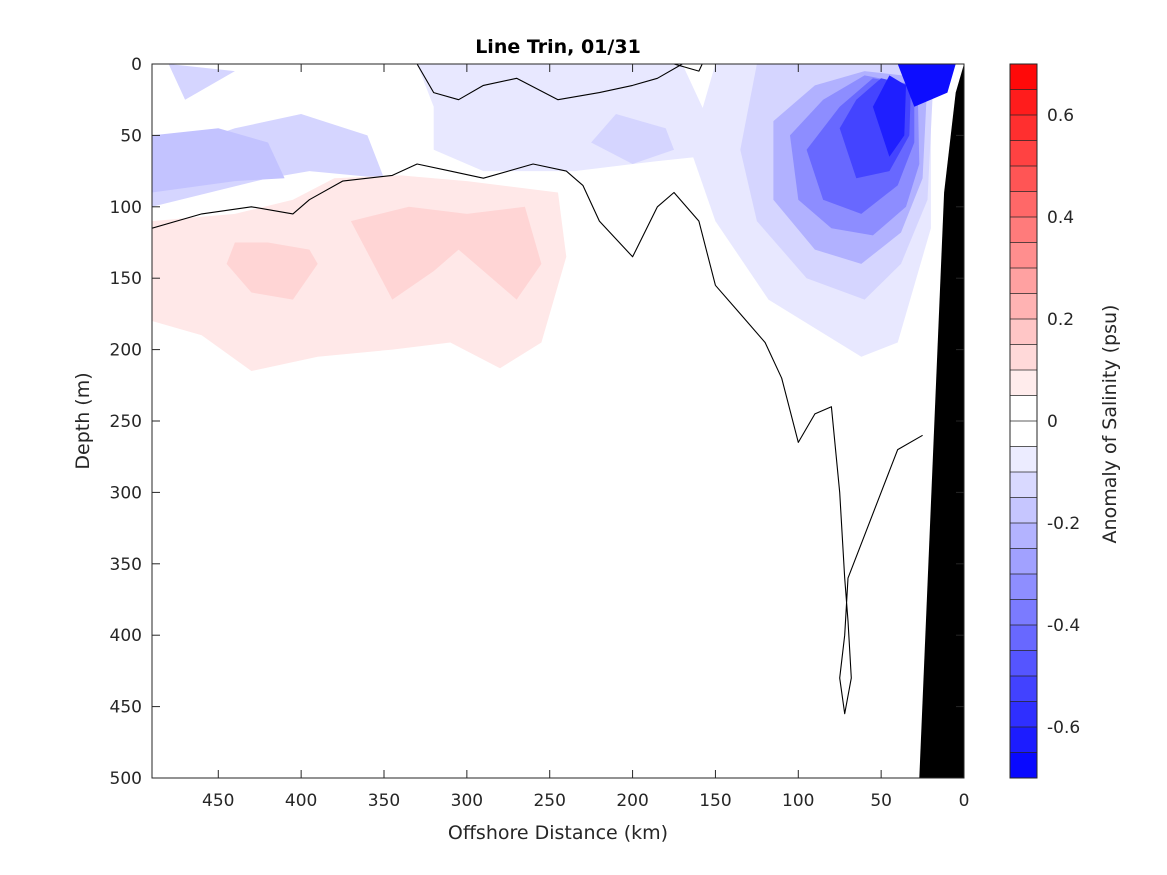  Describe the element at coordinates (126, 779) in the screenshot. I see `y-tick-label: 500` at that location.